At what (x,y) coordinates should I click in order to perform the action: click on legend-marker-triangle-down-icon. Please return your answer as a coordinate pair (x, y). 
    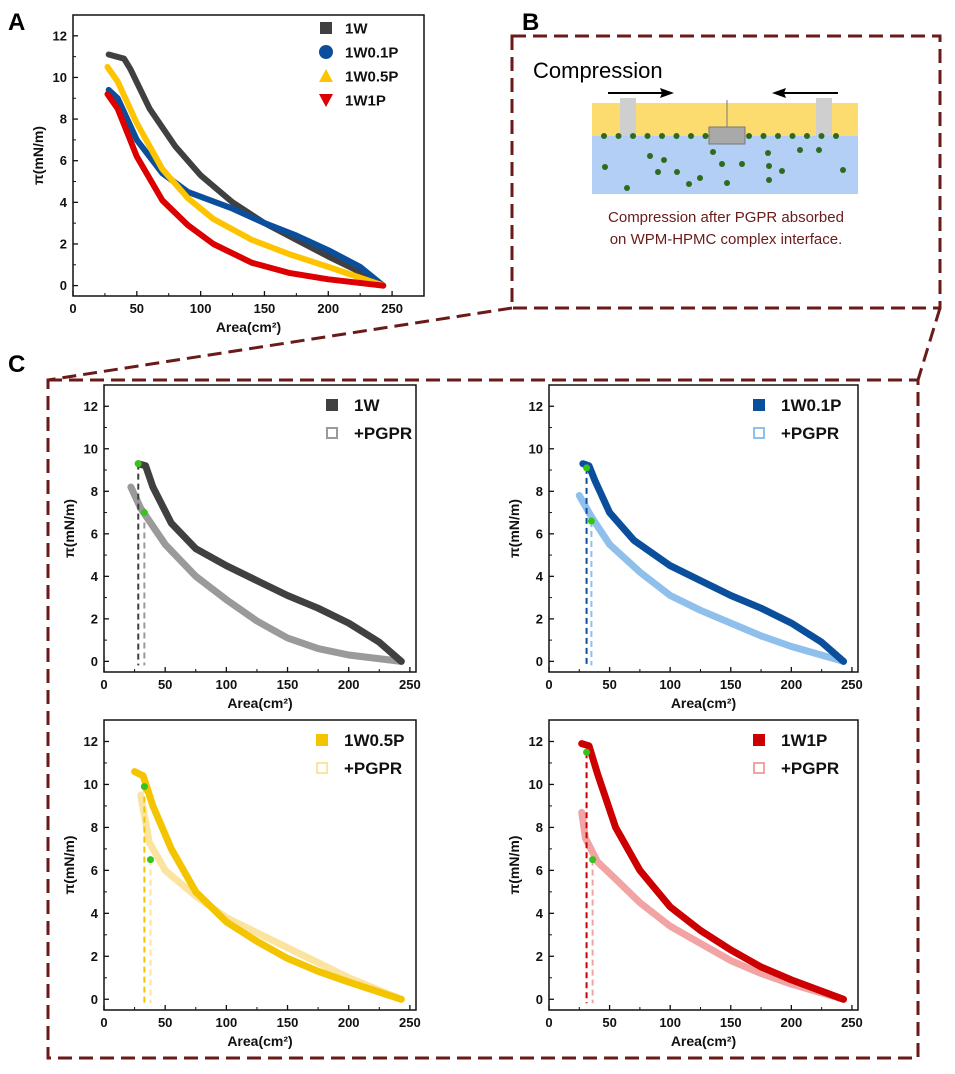
    Looking at the image, I should click on (326, 100).